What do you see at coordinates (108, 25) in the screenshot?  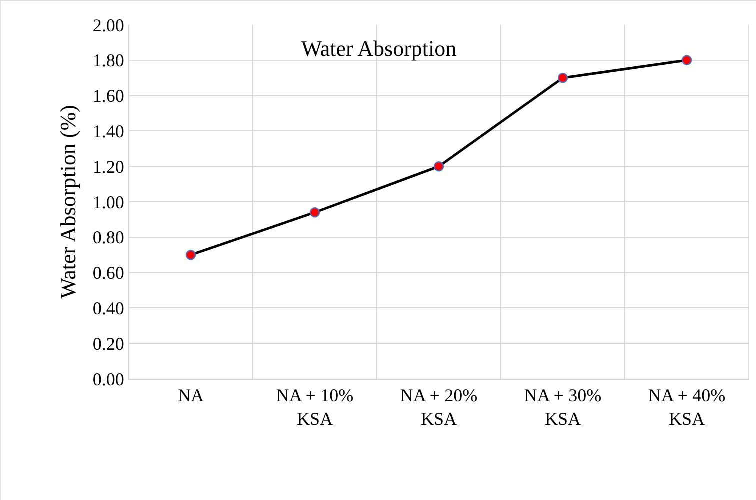 I see `y-tick-label: 2.00` at bounding box center [108, 25].